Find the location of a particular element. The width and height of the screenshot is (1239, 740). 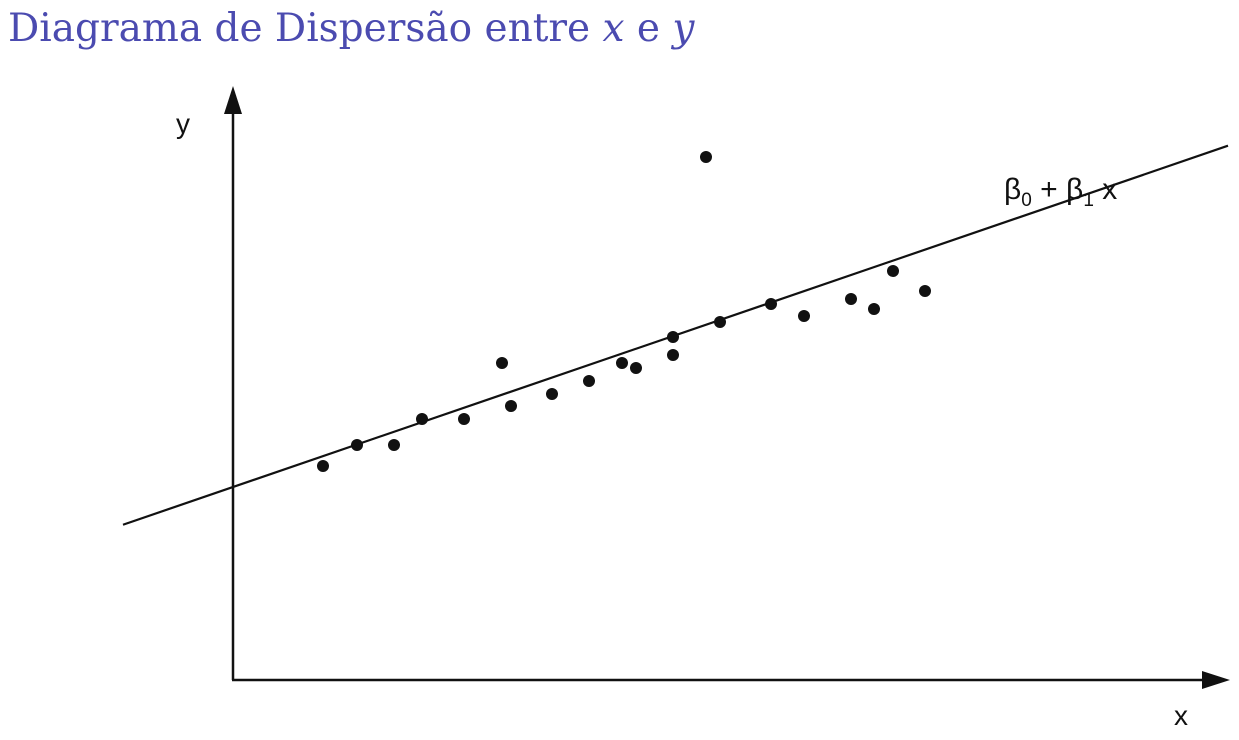

y-axis-label: y is located at coordinates (183, 123).